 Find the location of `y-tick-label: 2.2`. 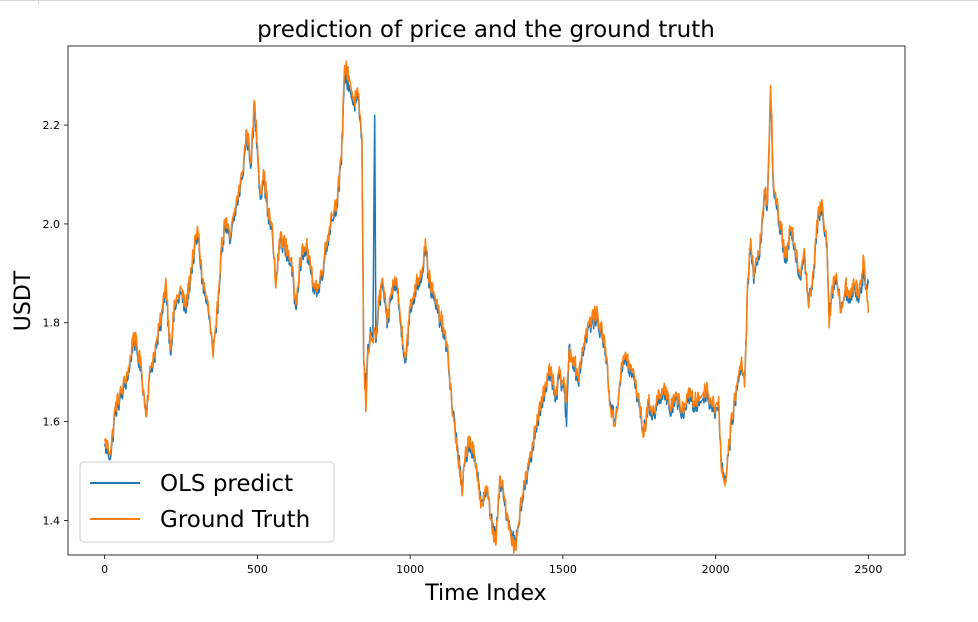

y-tick-label: 2.2 is located at coordinates (52, 125).